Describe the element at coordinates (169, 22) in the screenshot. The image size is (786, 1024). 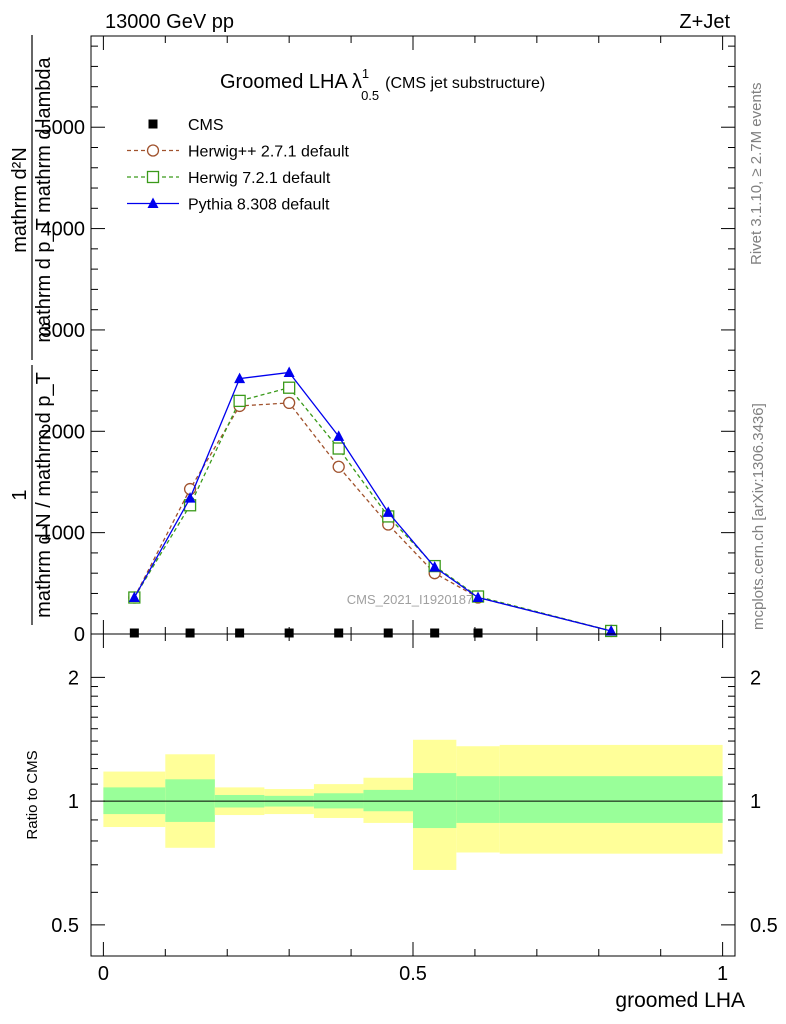
I see `beam-label: 13000 GeV pp` at that location.